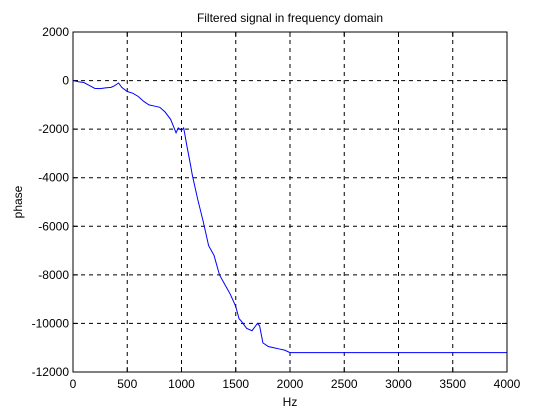 The image size is (560, 420). What do you see at coordinates (55, 32) in the screenshot?
I see `y-tick-label: 2000` at bounding box center [55, 32].